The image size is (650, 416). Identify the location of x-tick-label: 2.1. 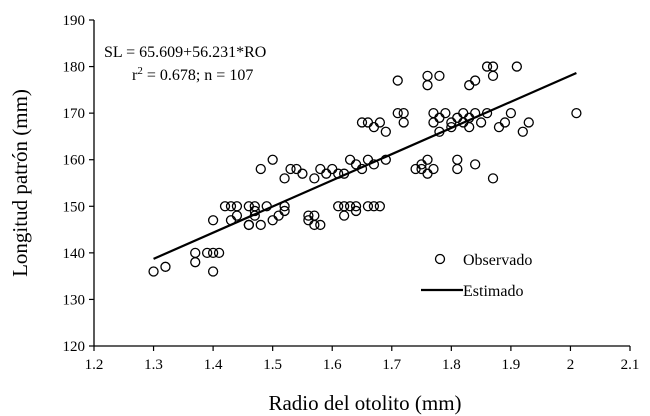
(630, 365).